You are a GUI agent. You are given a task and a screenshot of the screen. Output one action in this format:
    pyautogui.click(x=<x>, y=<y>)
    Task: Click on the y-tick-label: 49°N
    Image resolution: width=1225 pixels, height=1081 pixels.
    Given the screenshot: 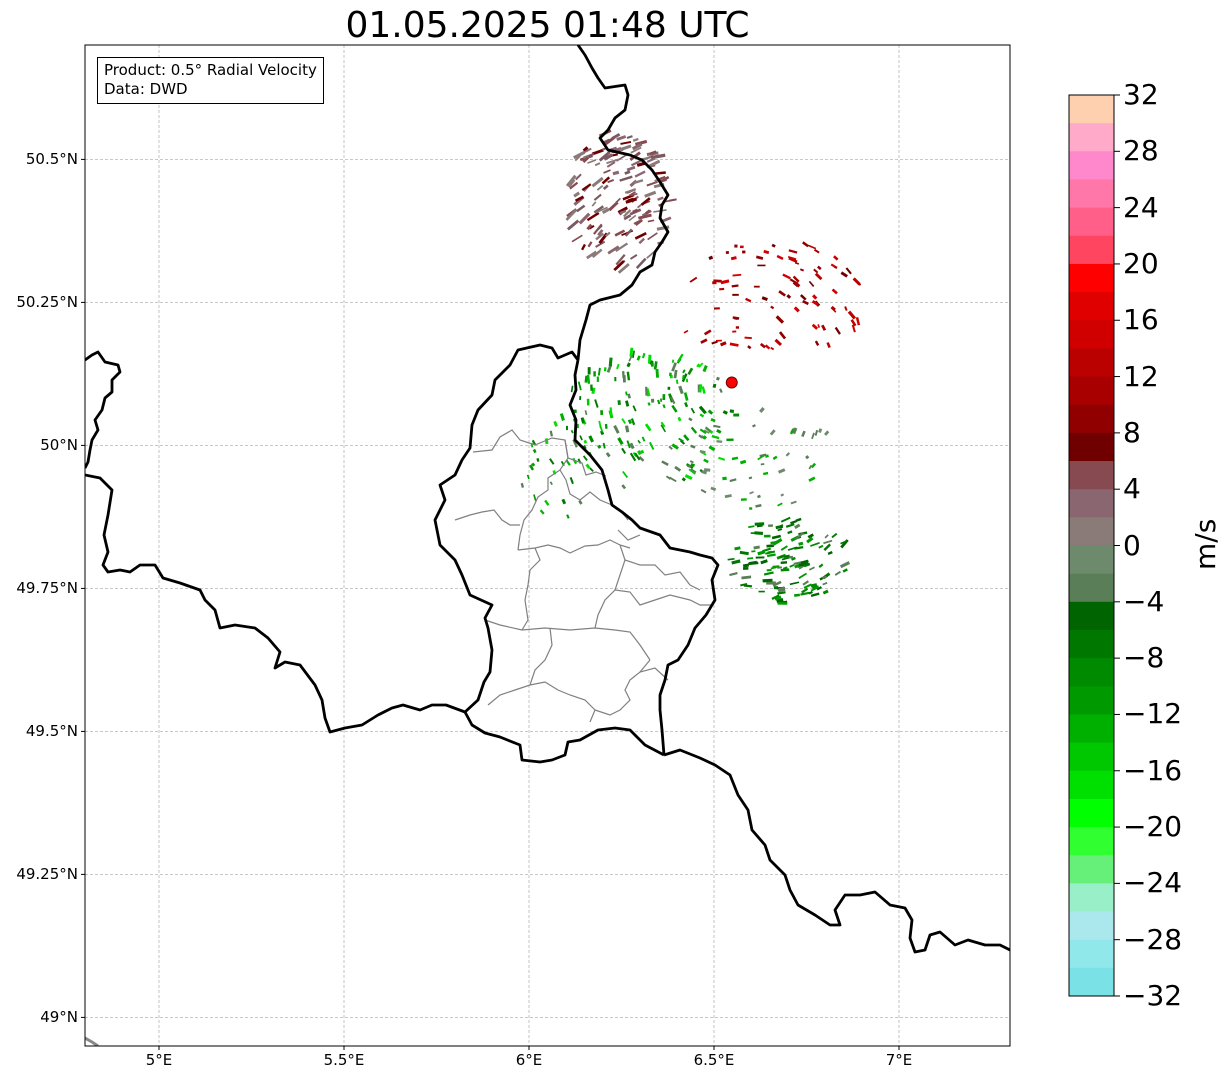 What is the action you would take?
    pyautogui.click(x=59, y=1017)
    